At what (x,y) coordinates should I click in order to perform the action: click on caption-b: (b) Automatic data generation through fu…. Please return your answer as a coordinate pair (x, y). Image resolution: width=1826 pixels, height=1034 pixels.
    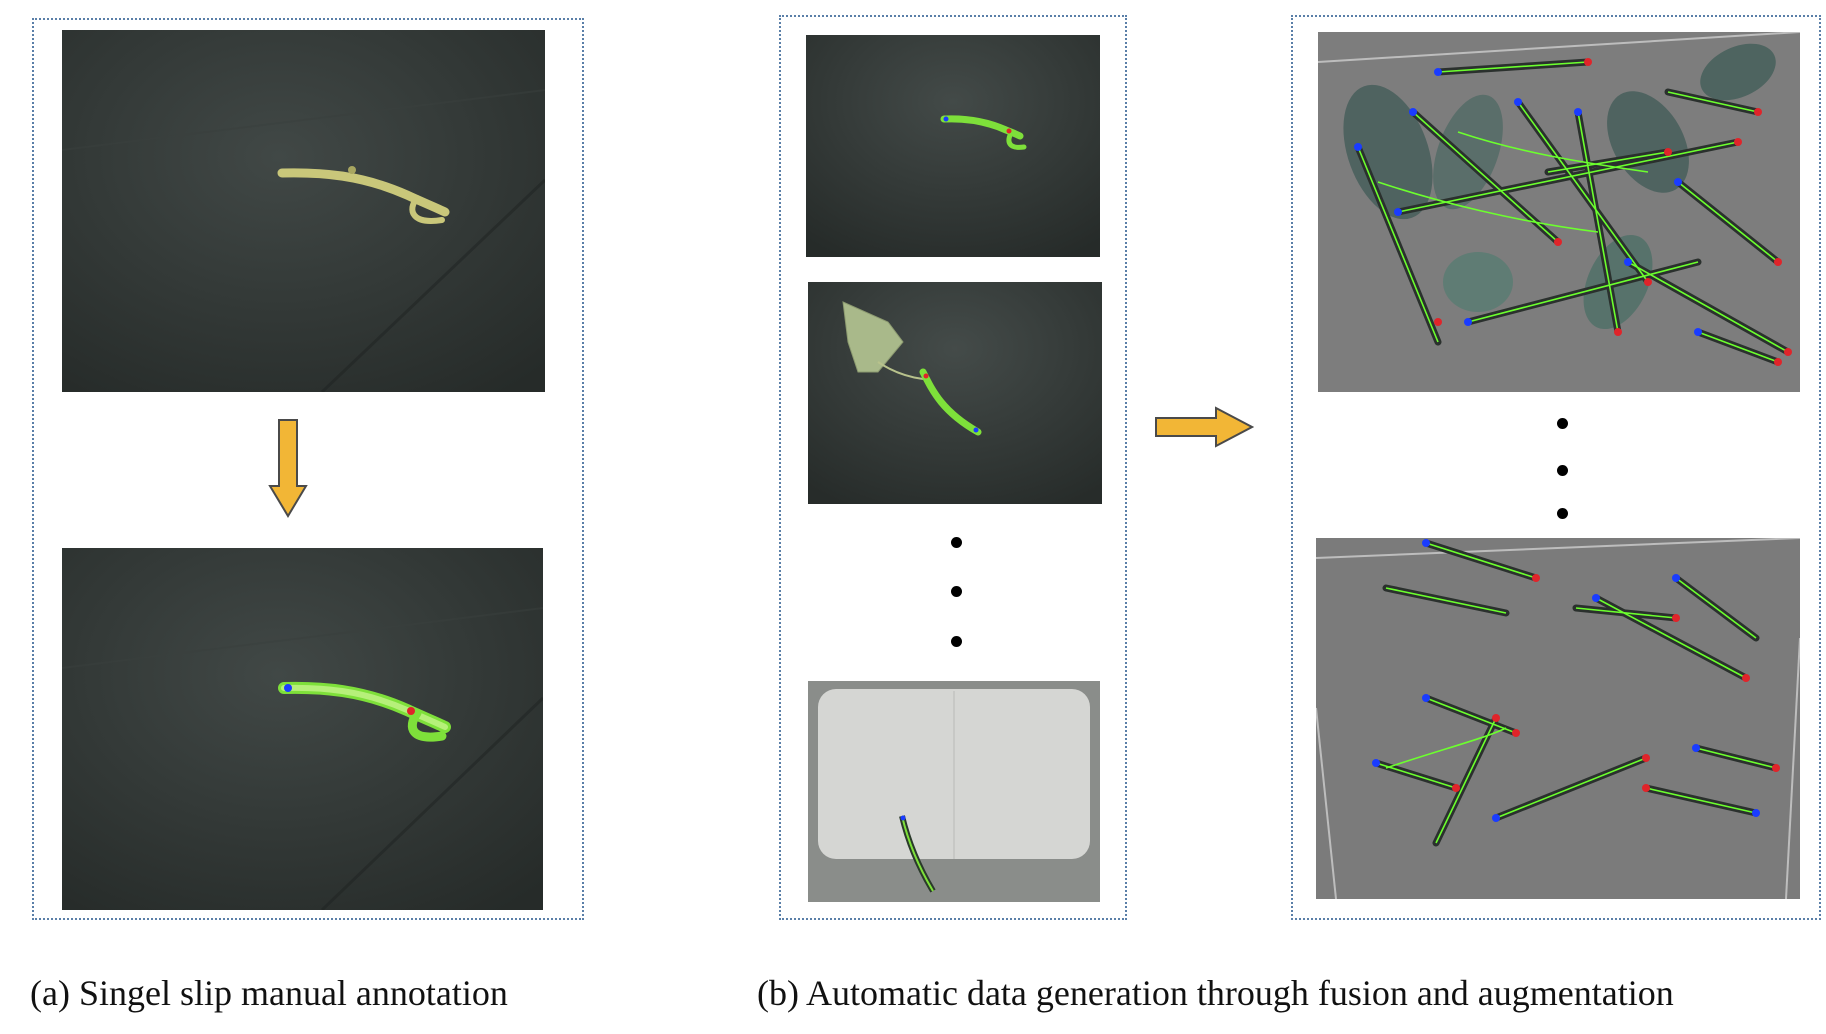
    Looking at the image, I should click on (1215, 993).